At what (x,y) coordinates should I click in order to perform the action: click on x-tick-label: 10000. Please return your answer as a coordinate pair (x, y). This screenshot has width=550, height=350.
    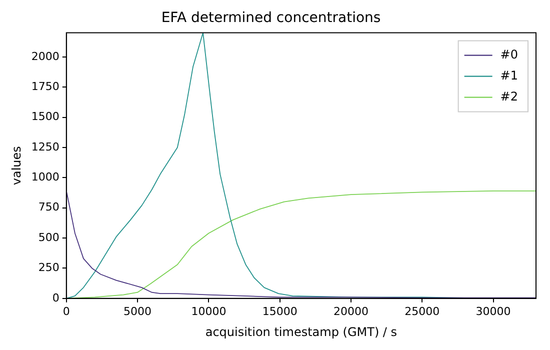
    Looking at the image, I should click on (208, 311).